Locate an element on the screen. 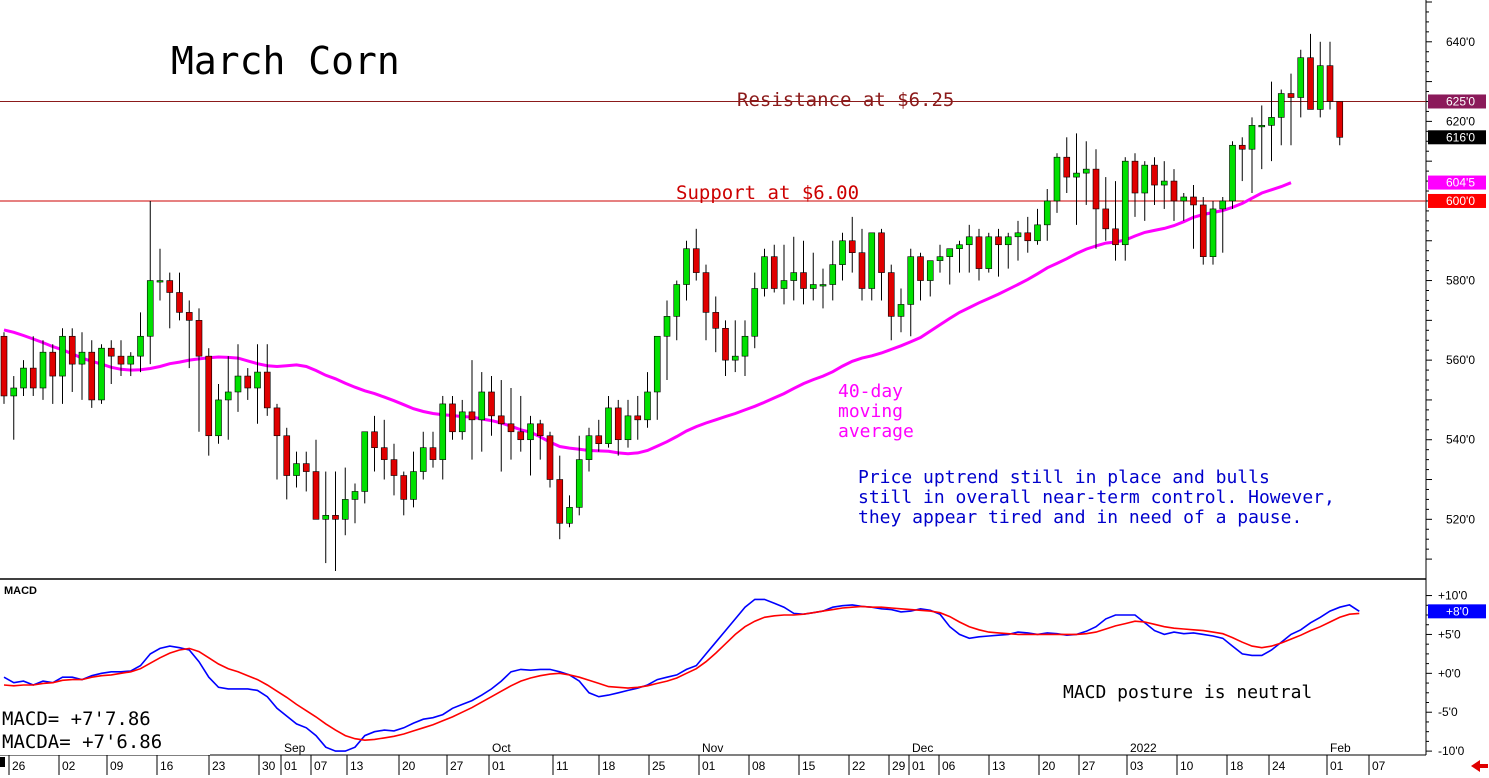  month-label: 2022 is located at coordinates (1143, 748).